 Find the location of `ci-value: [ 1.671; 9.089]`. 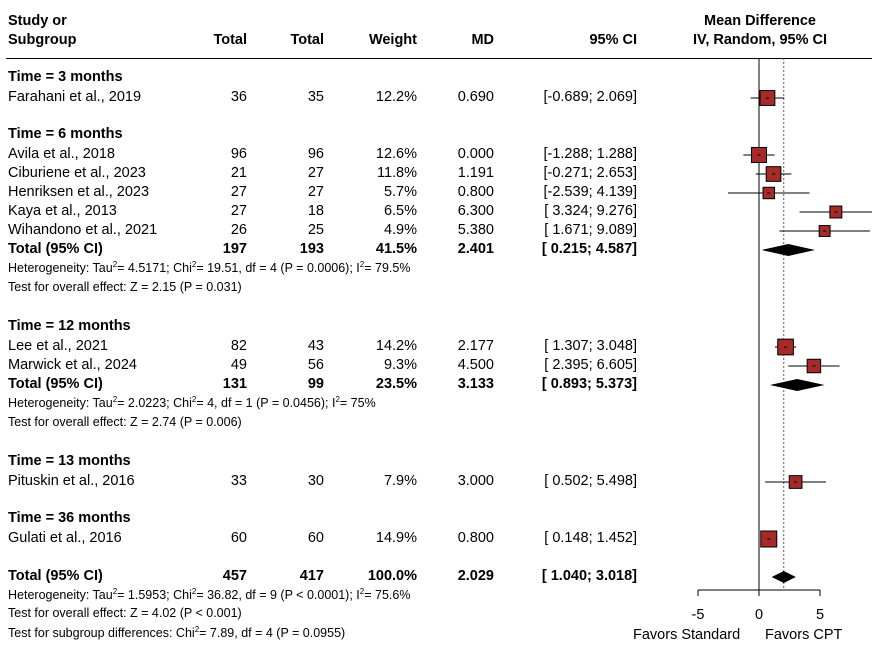

ci-value: [ 1.671; 9.089] is located at coordinates (590, 230).